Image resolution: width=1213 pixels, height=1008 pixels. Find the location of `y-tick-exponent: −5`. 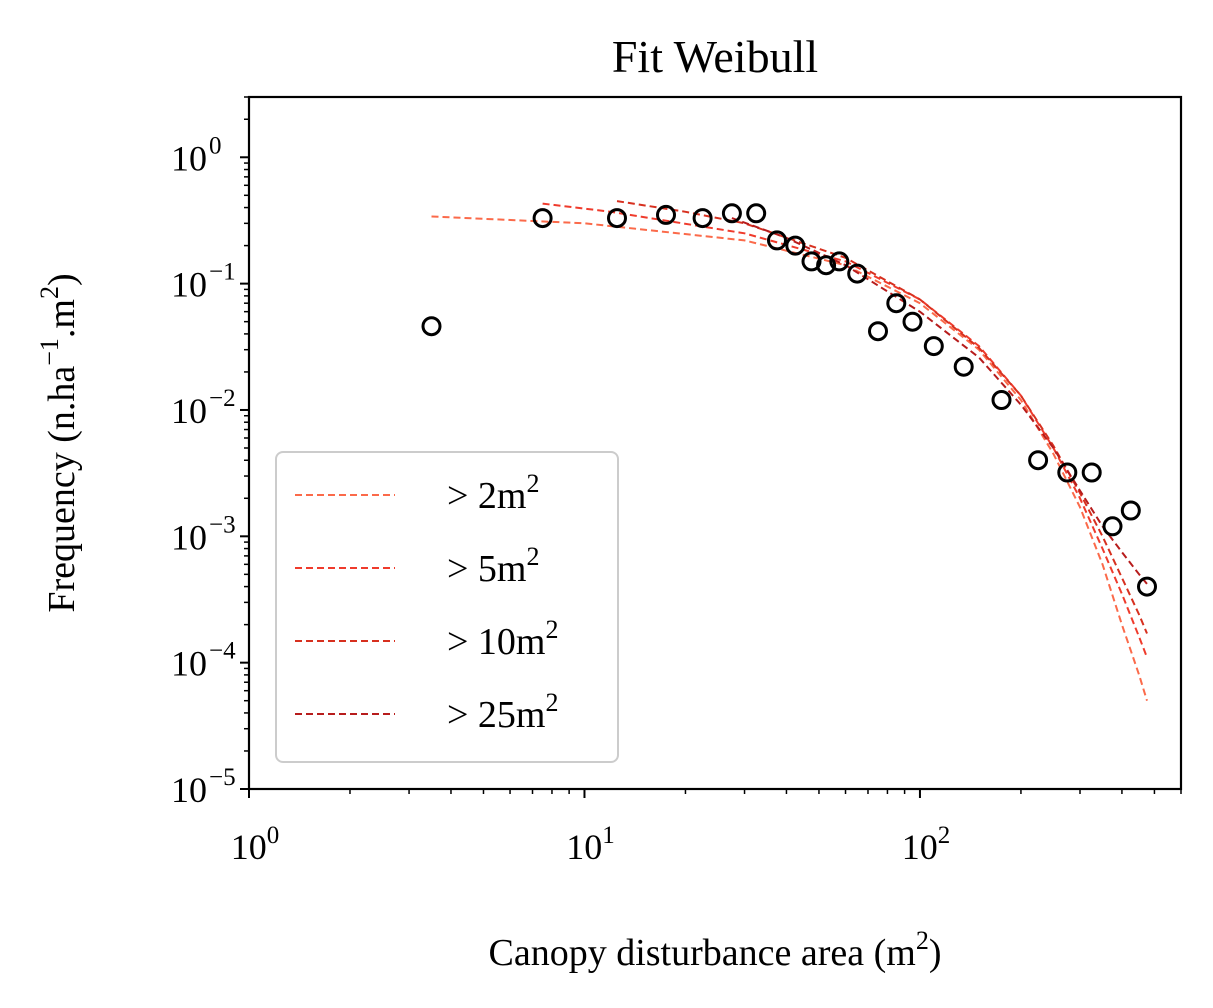

y-tick-exponent: −5 is located at coordinates (222, 777).